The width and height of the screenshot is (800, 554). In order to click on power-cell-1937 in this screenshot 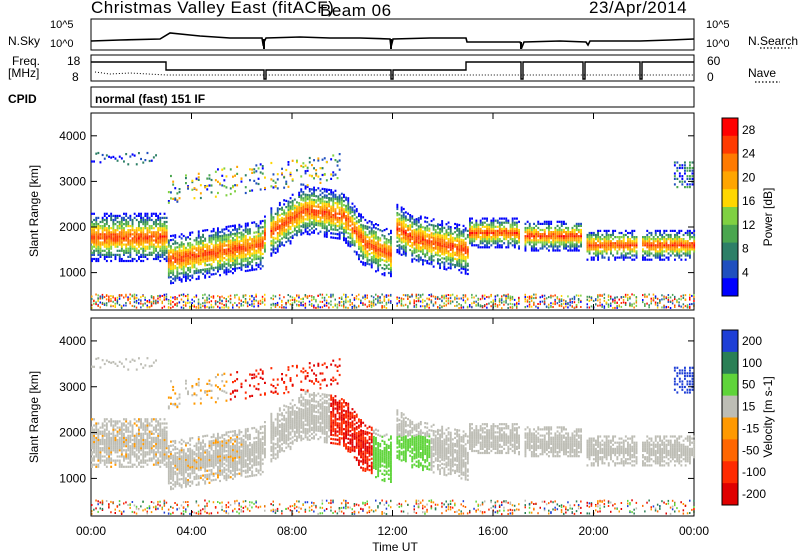, I will do `click(186, 252)`.